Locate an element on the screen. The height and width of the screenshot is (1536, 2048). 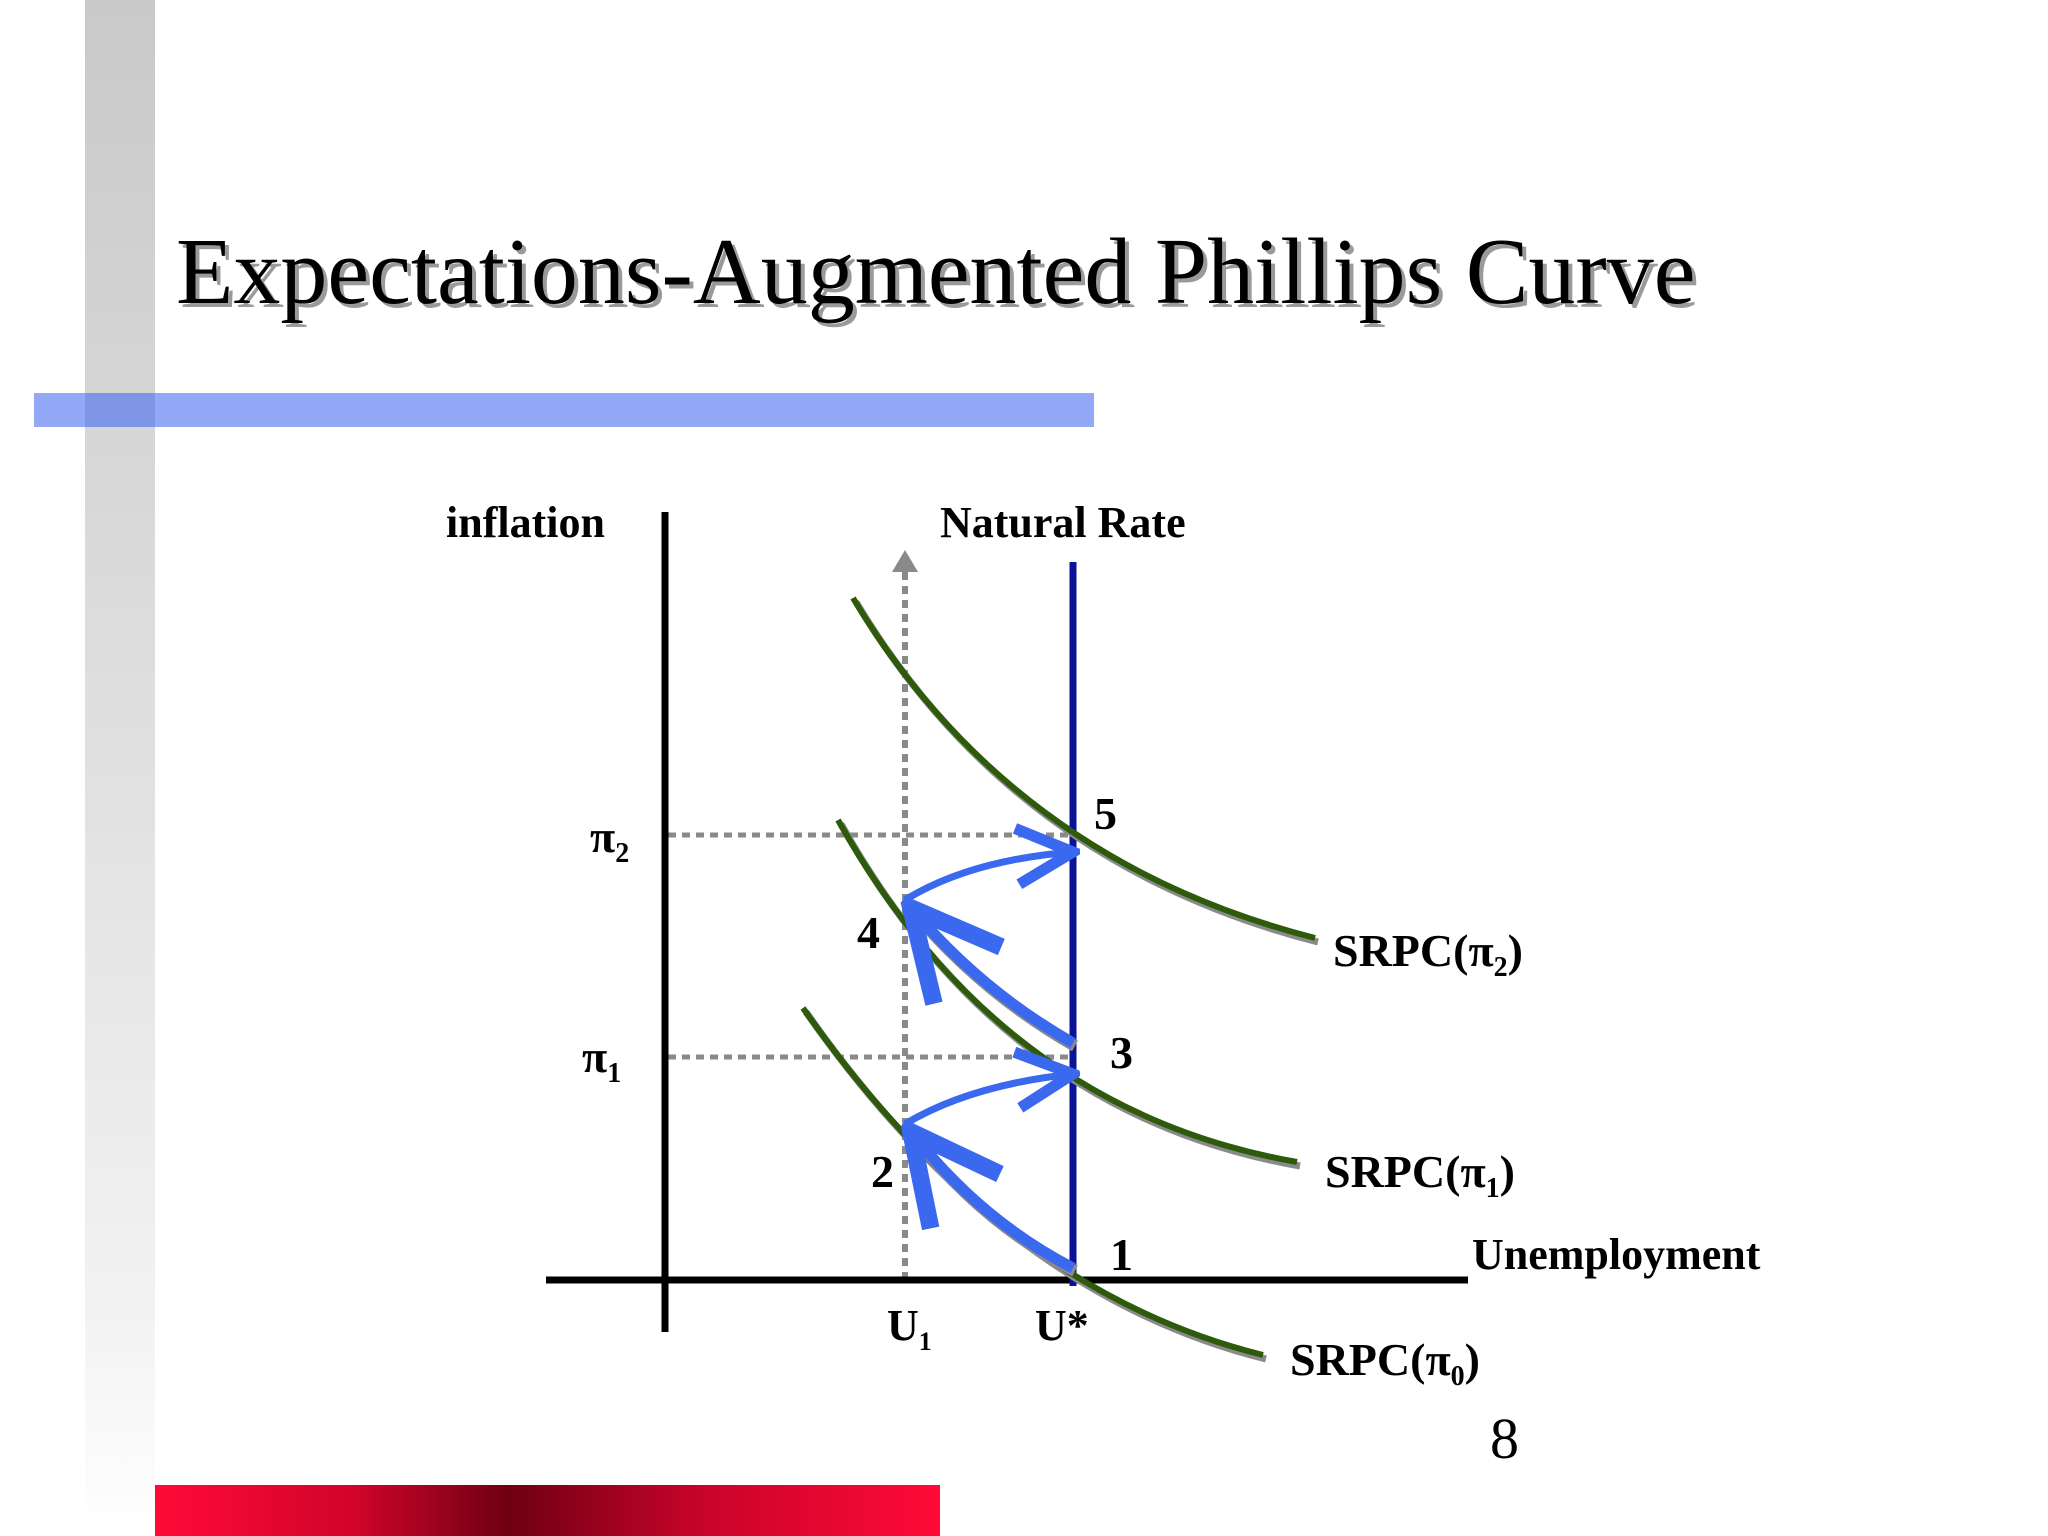
srpc-pi2-label-suffix: ) is located at coordinates (1515, 950).